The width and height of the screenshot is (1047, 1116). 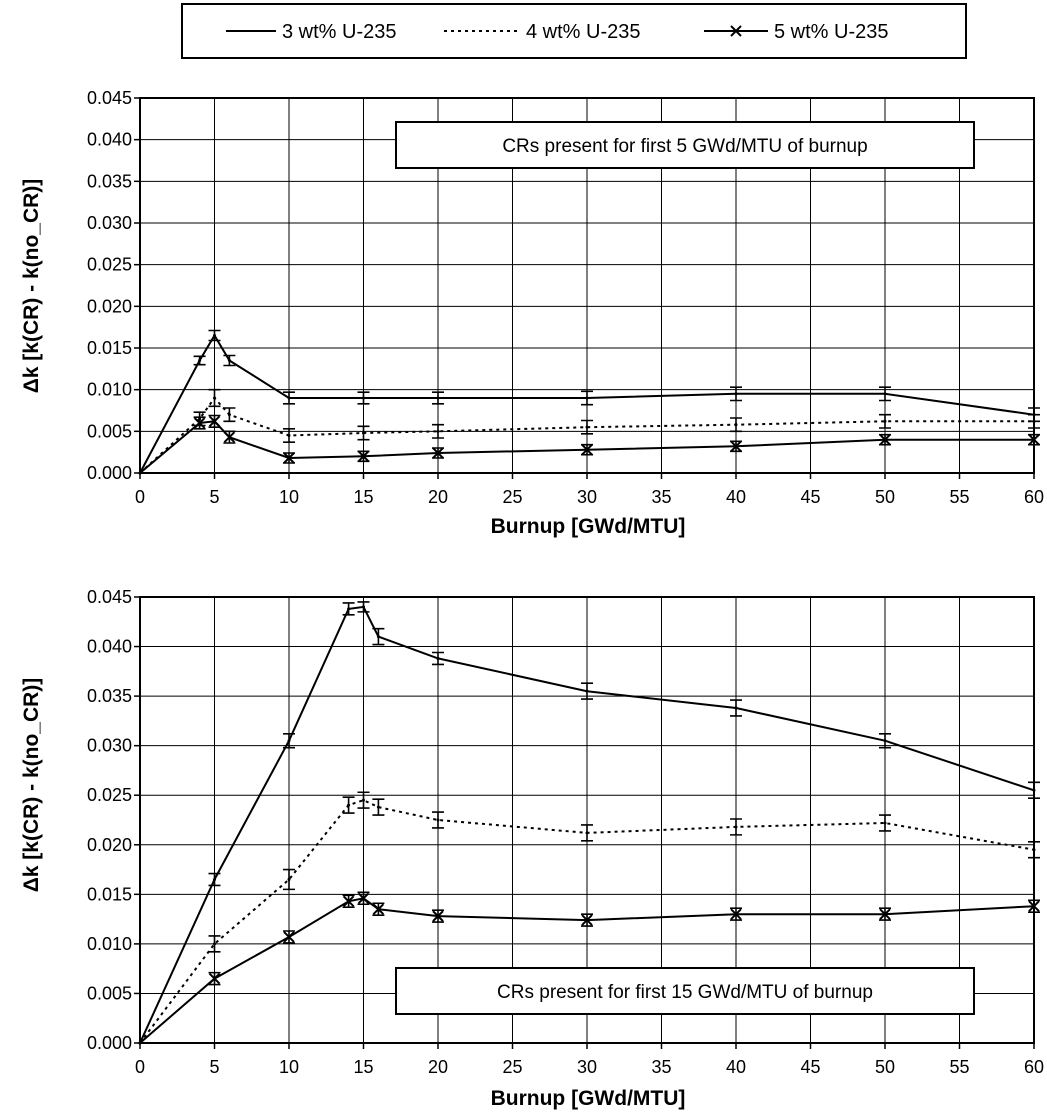 What do you see at coordinates (109, 894) in the screenshot?
I see `chart-bottom-y-tick-label: 0.015` at bounding box center [109, 894].